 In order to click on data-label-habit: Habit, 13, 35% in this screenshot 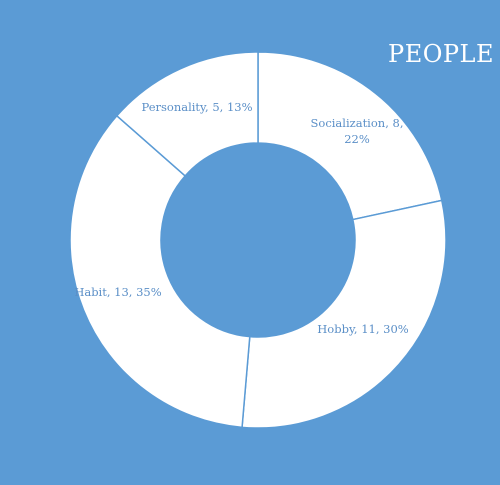, I will do `click(117, 292)`.